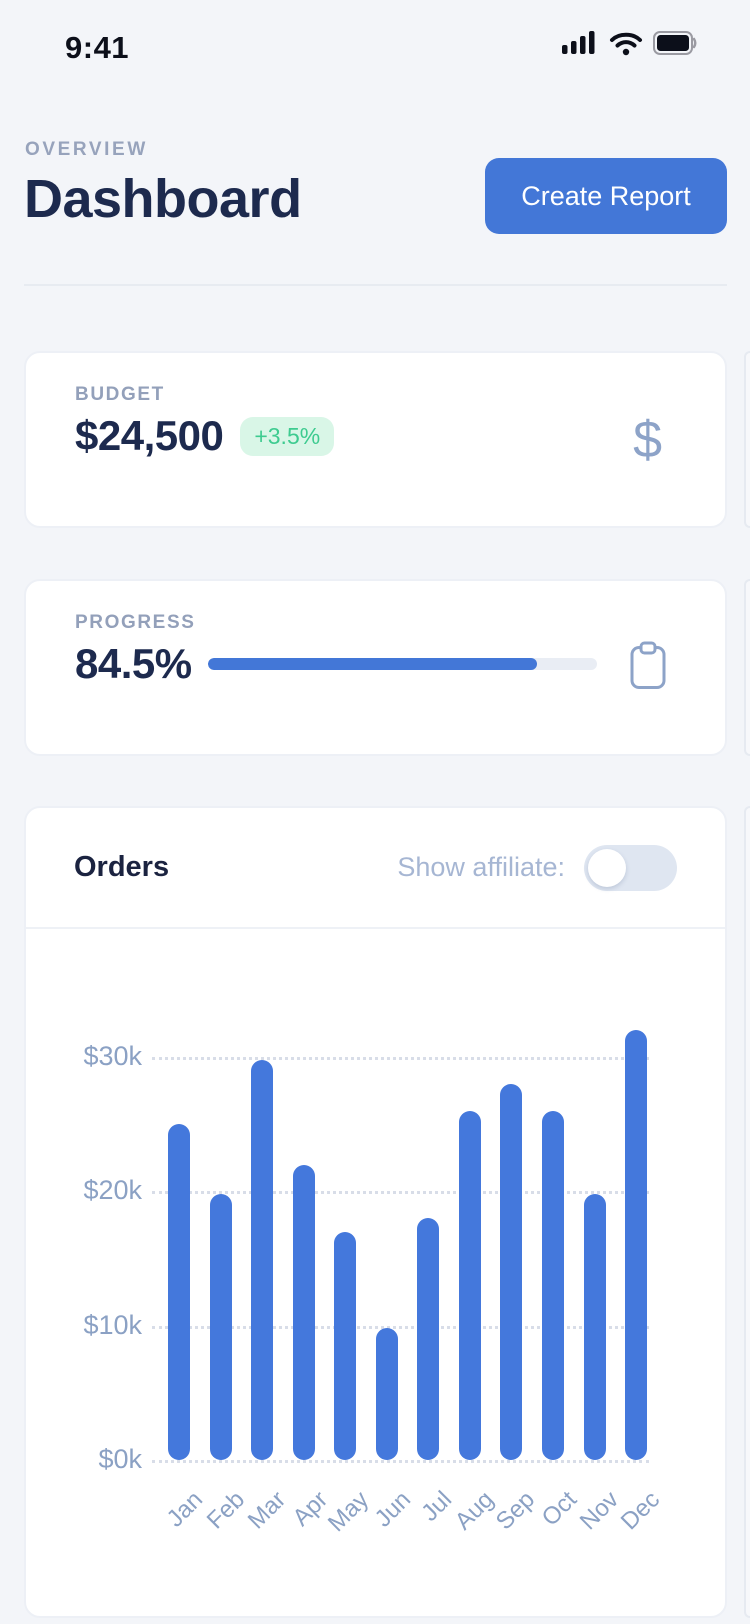 The width and height of the screenshot is (750, 1624). I want to click on bar-Nov, so click(594, 1327).